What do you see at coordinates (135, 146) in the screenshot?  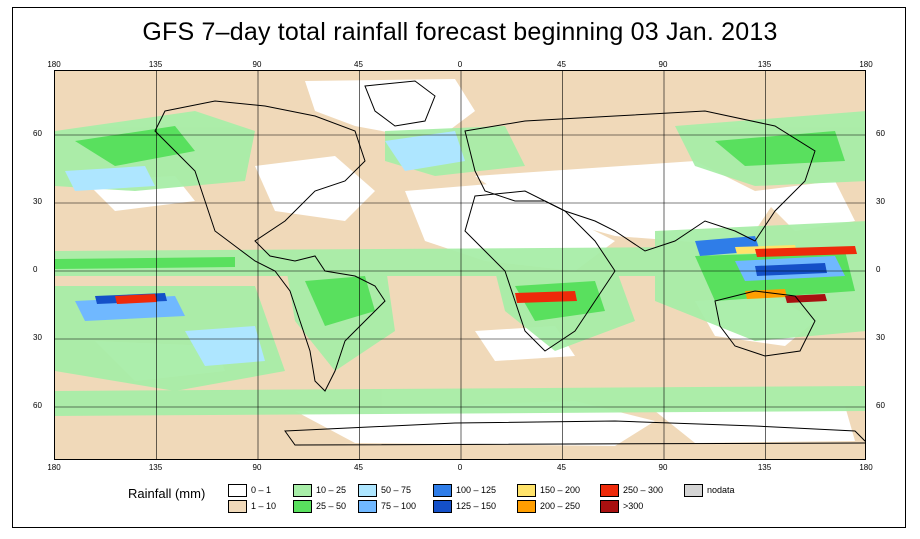 I see `rain-core-north-pacific` at bounding box center [135, 146].